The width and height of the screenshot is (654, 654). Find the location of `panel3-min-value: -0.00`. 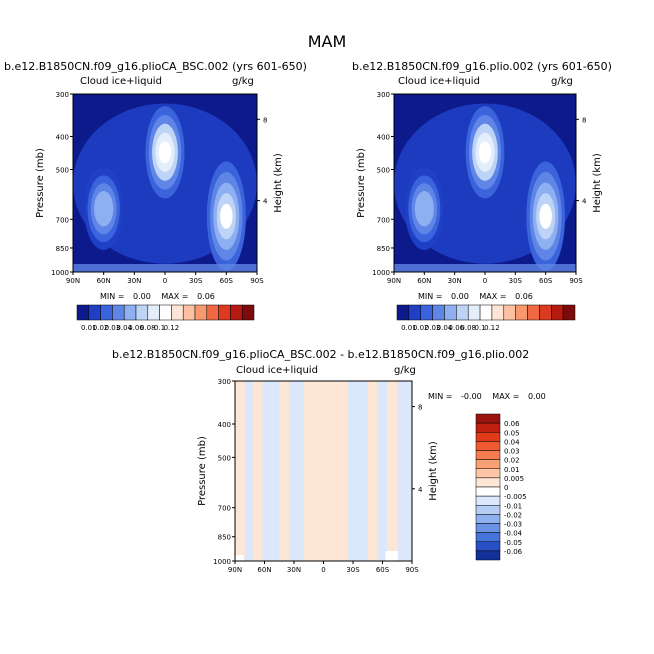

panel3-min-value: -0.00 is located at coordinates (471, 396).